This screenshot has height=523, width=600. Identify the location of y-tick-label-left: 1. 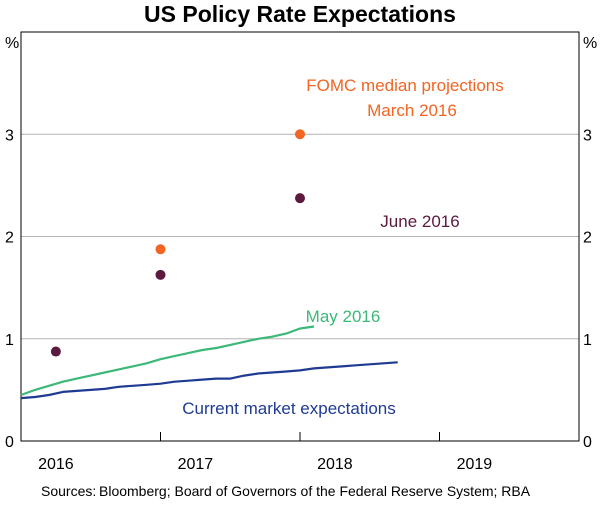
(9, 340).